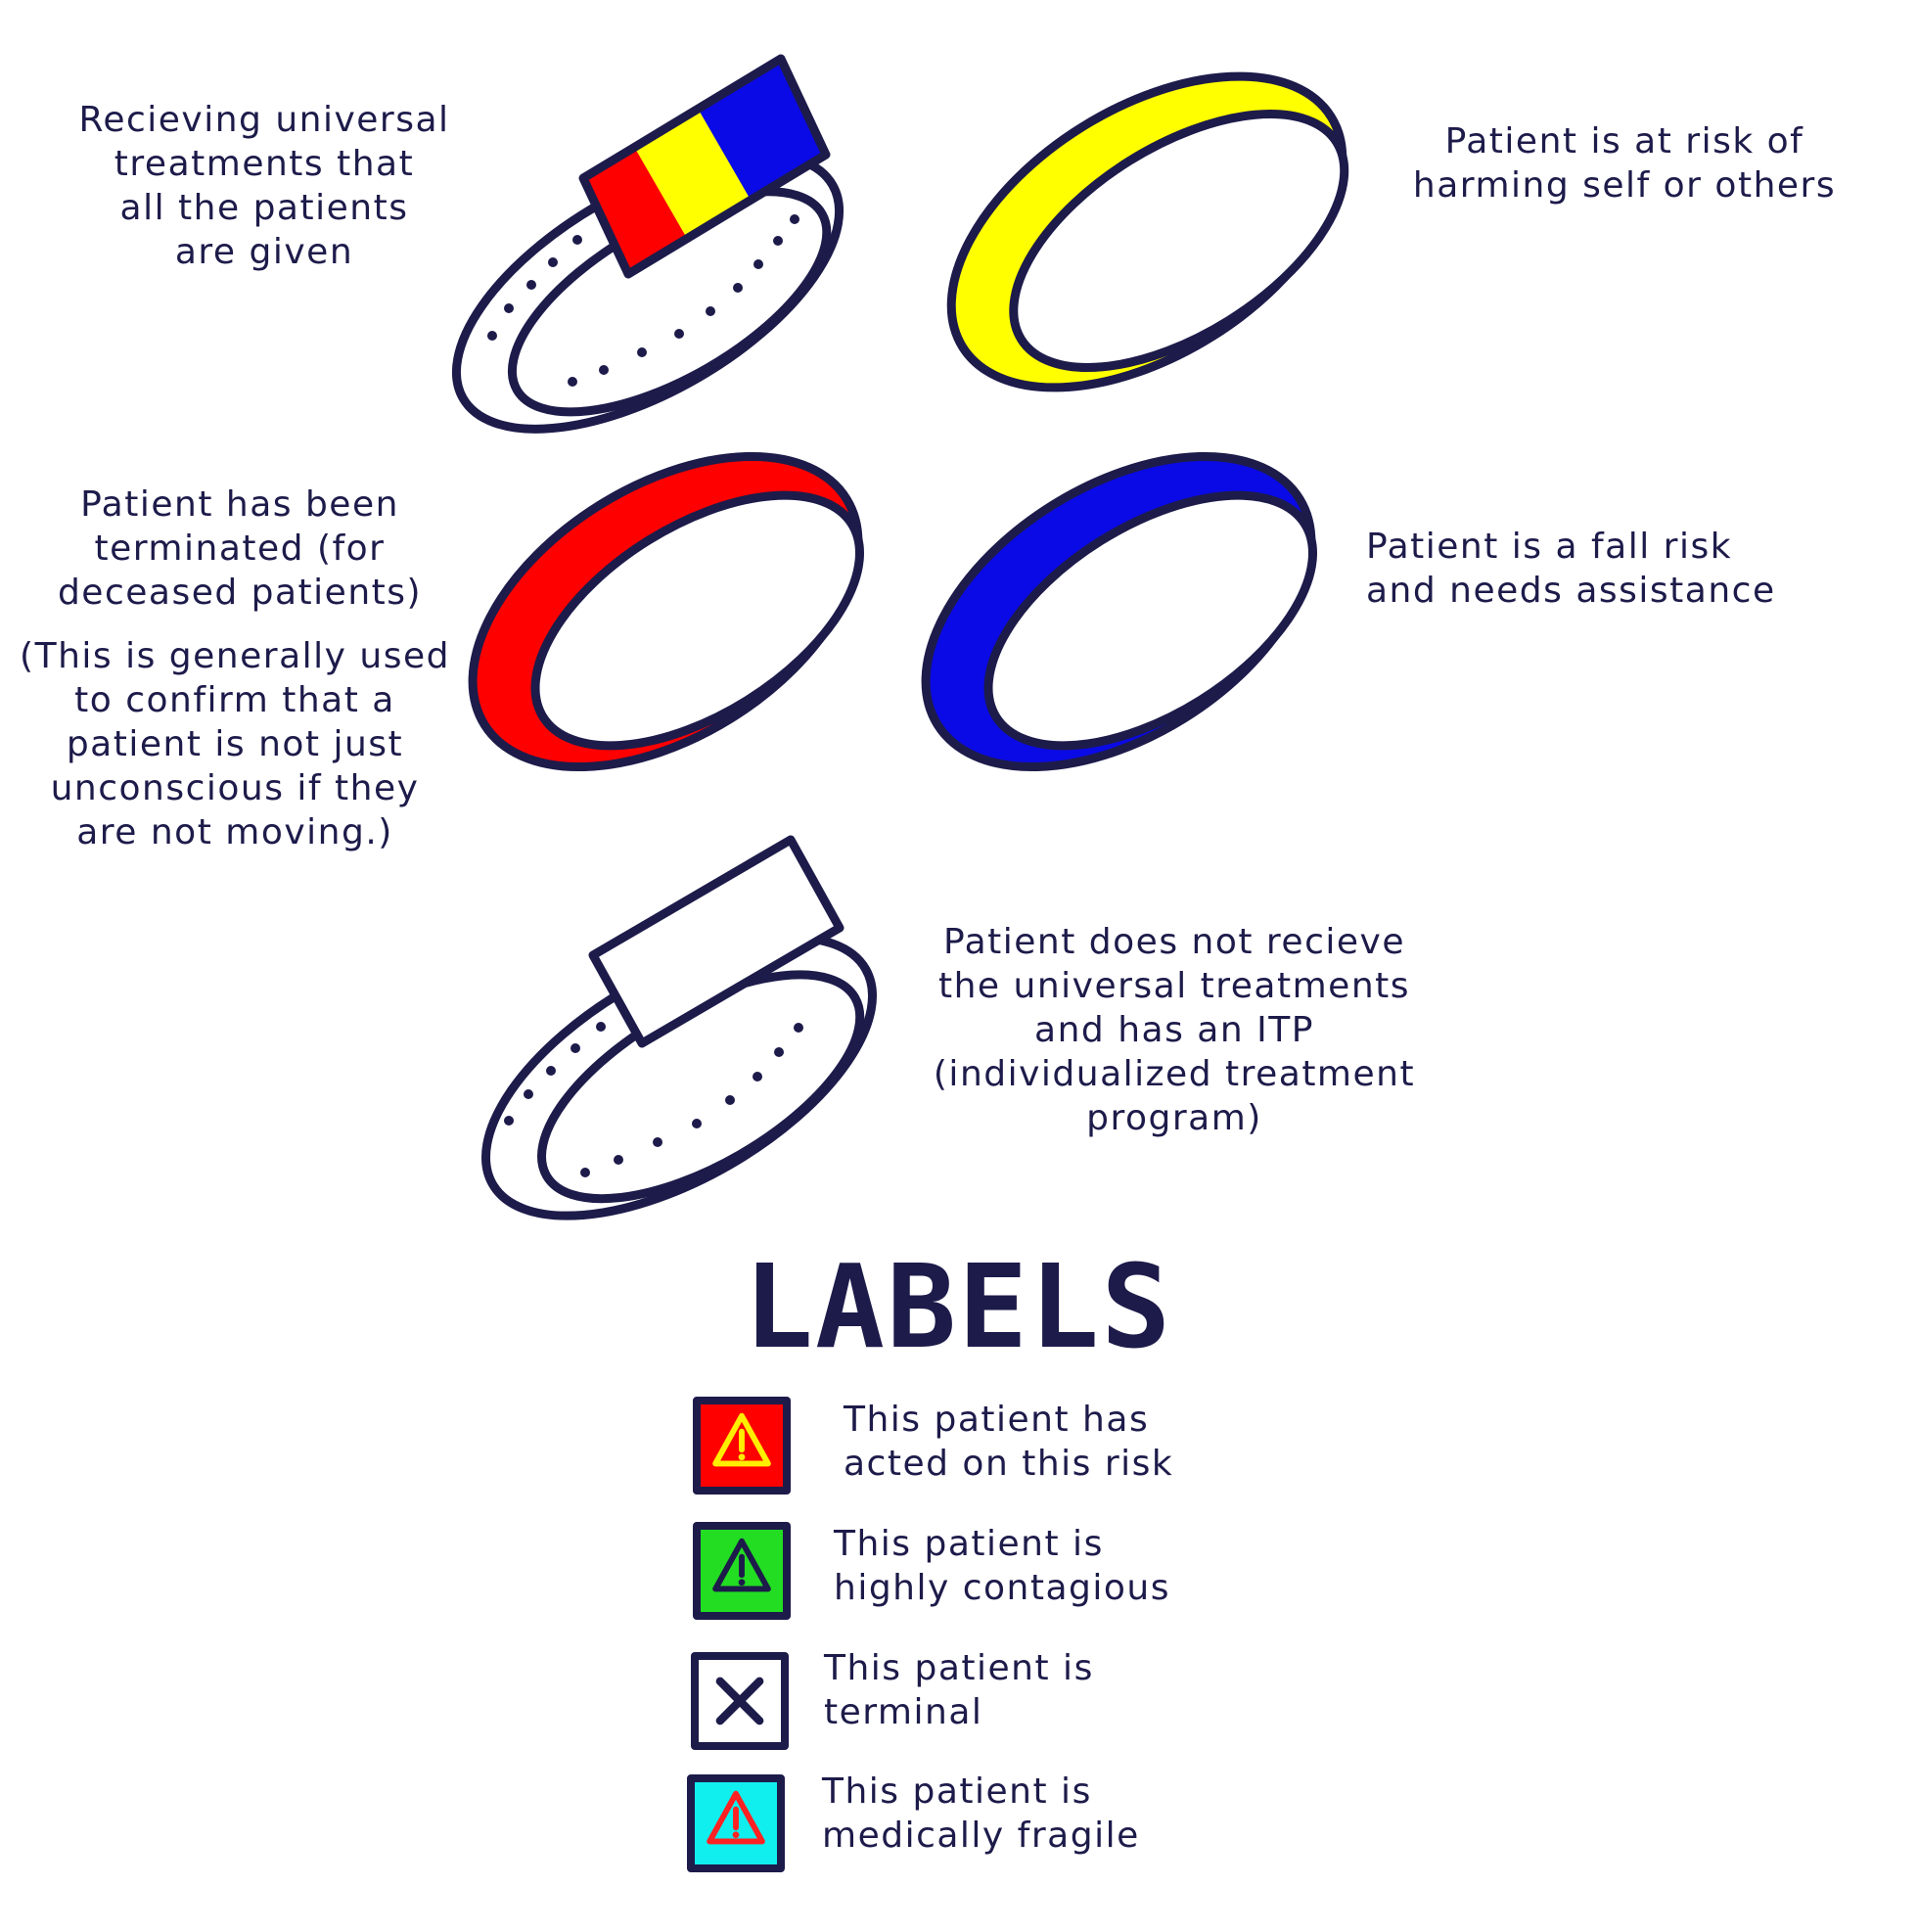  Describe the element at coordinates (981, 1814) in the screenshot. I see `medically-fragile-text: This patient is medically fragile` at that location.